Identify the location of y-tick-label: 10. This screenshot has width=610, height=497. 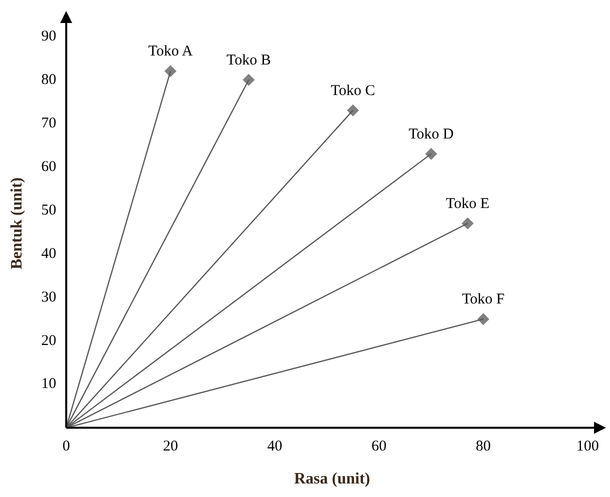
(48, 384).